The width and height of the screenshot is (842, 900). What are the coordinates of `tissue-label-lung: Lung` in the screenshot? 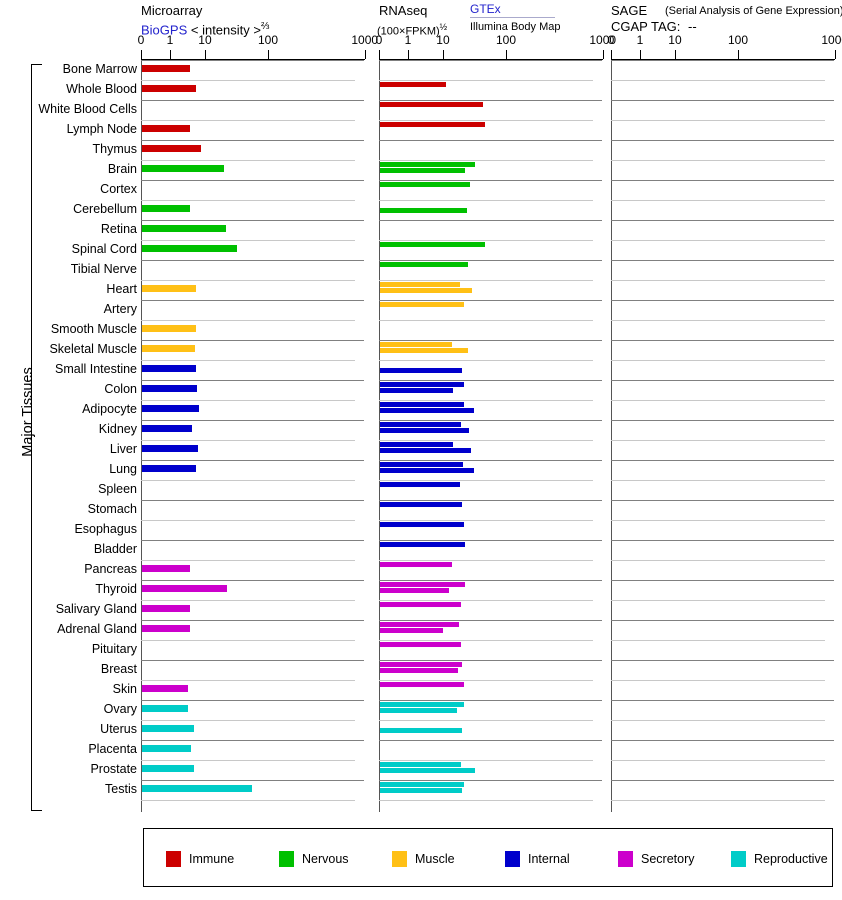 It's located at (123, 469).